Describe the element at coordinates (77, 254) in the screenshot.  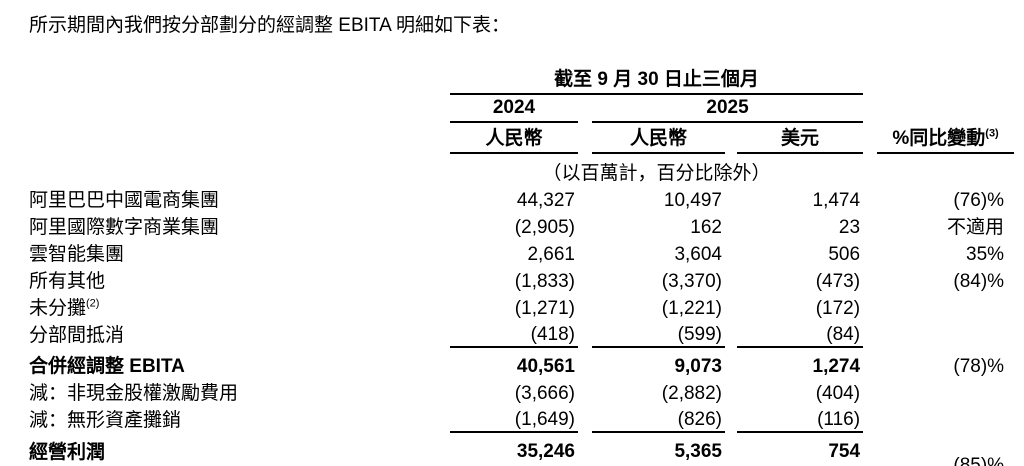
I see `row-label: 雲智能集團` at that location.